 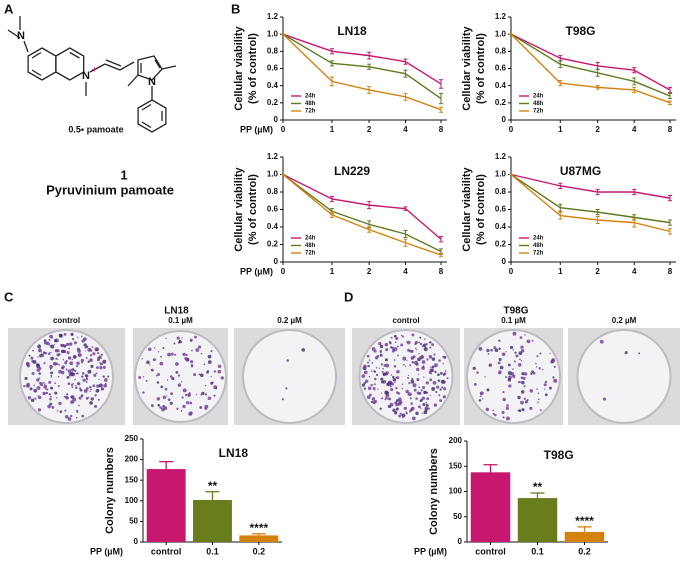 What do you see at coordinates (456, 465) in the screenshot?
I see `y-tick-label: 150` at bounding box center [456, 465].